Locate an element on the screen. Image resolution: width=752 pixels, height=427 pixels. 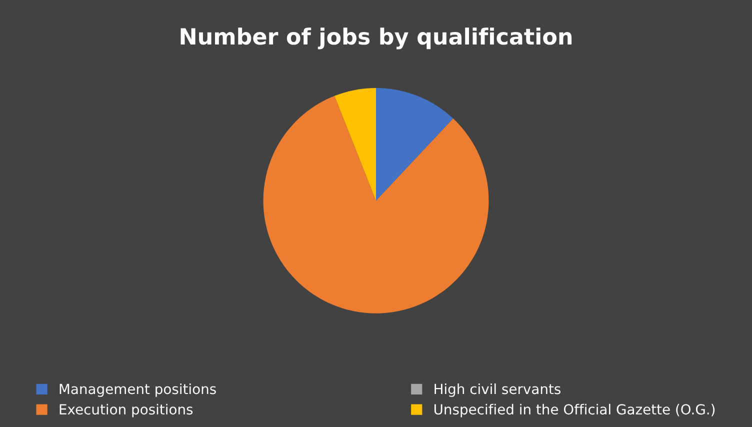
chart-title: Number of jobs by qualification is located at coordinates (376, 39).